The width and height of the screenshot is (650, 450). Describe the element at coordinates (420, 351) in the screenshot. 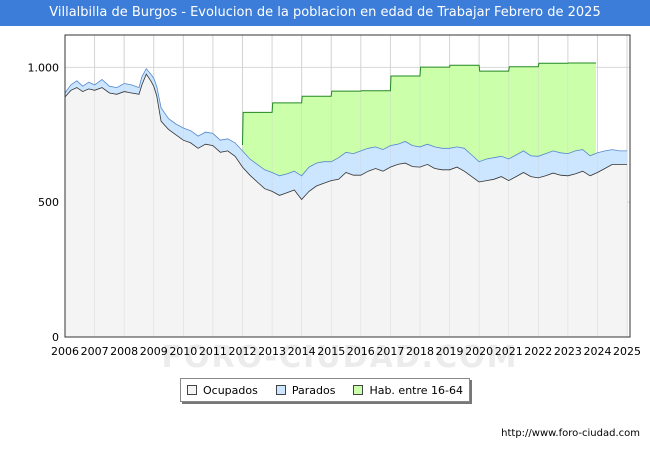

I see `x-tick-label-2018: 2018` at that location.